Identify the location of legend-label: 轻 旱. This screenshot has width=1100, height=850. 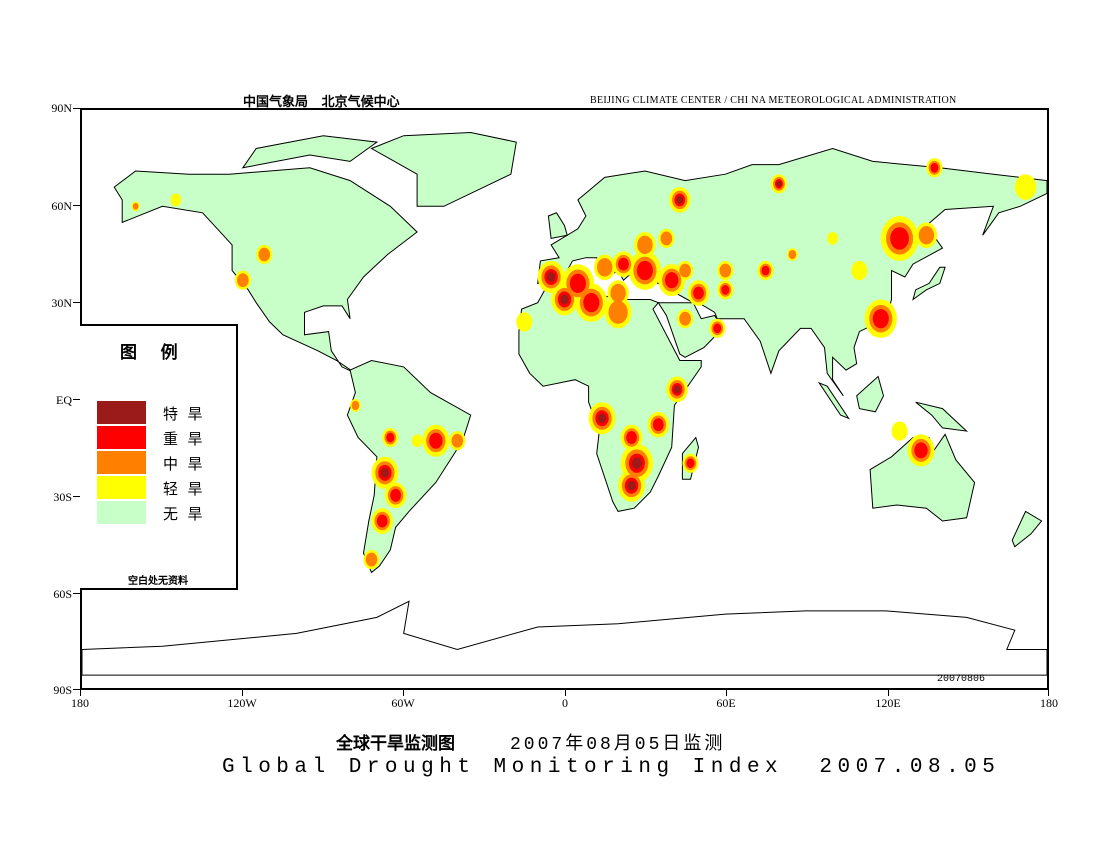
(183, 489).